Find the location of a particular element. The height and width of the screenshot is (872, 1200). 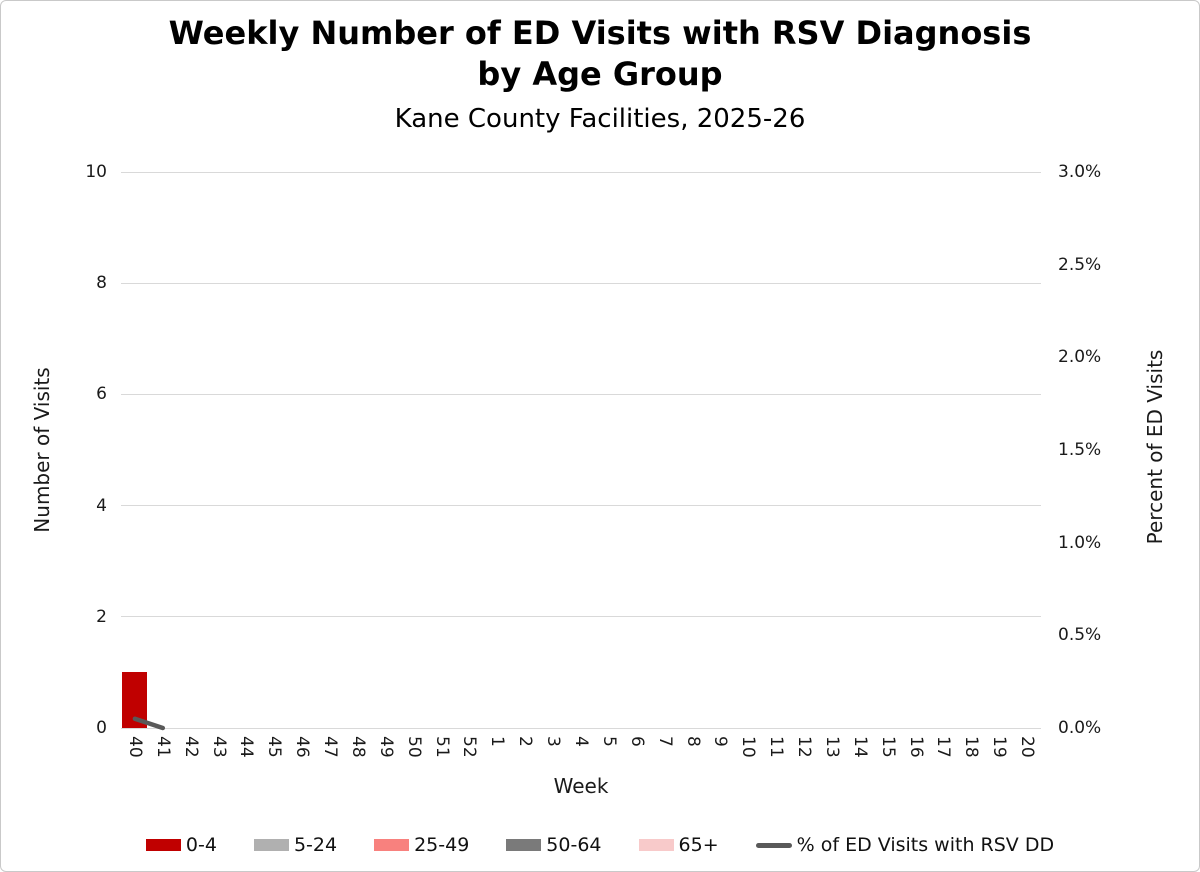

x-tick-week-15: 15 is located at coordinates (887, 747).